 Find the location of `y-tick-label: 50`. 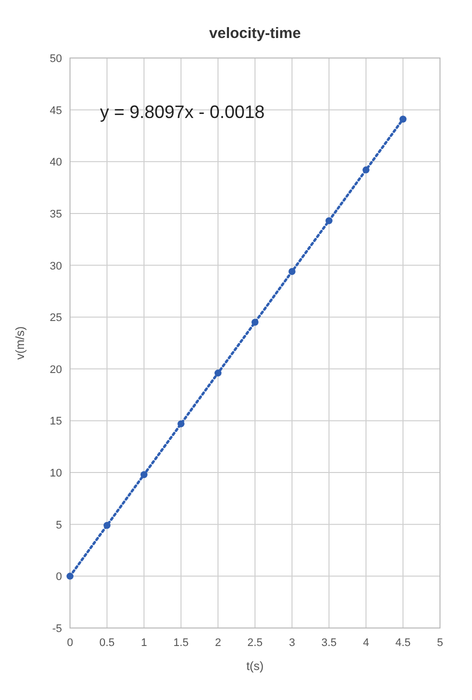

y-tick-label: 50 is located at coordinates (56, 59).